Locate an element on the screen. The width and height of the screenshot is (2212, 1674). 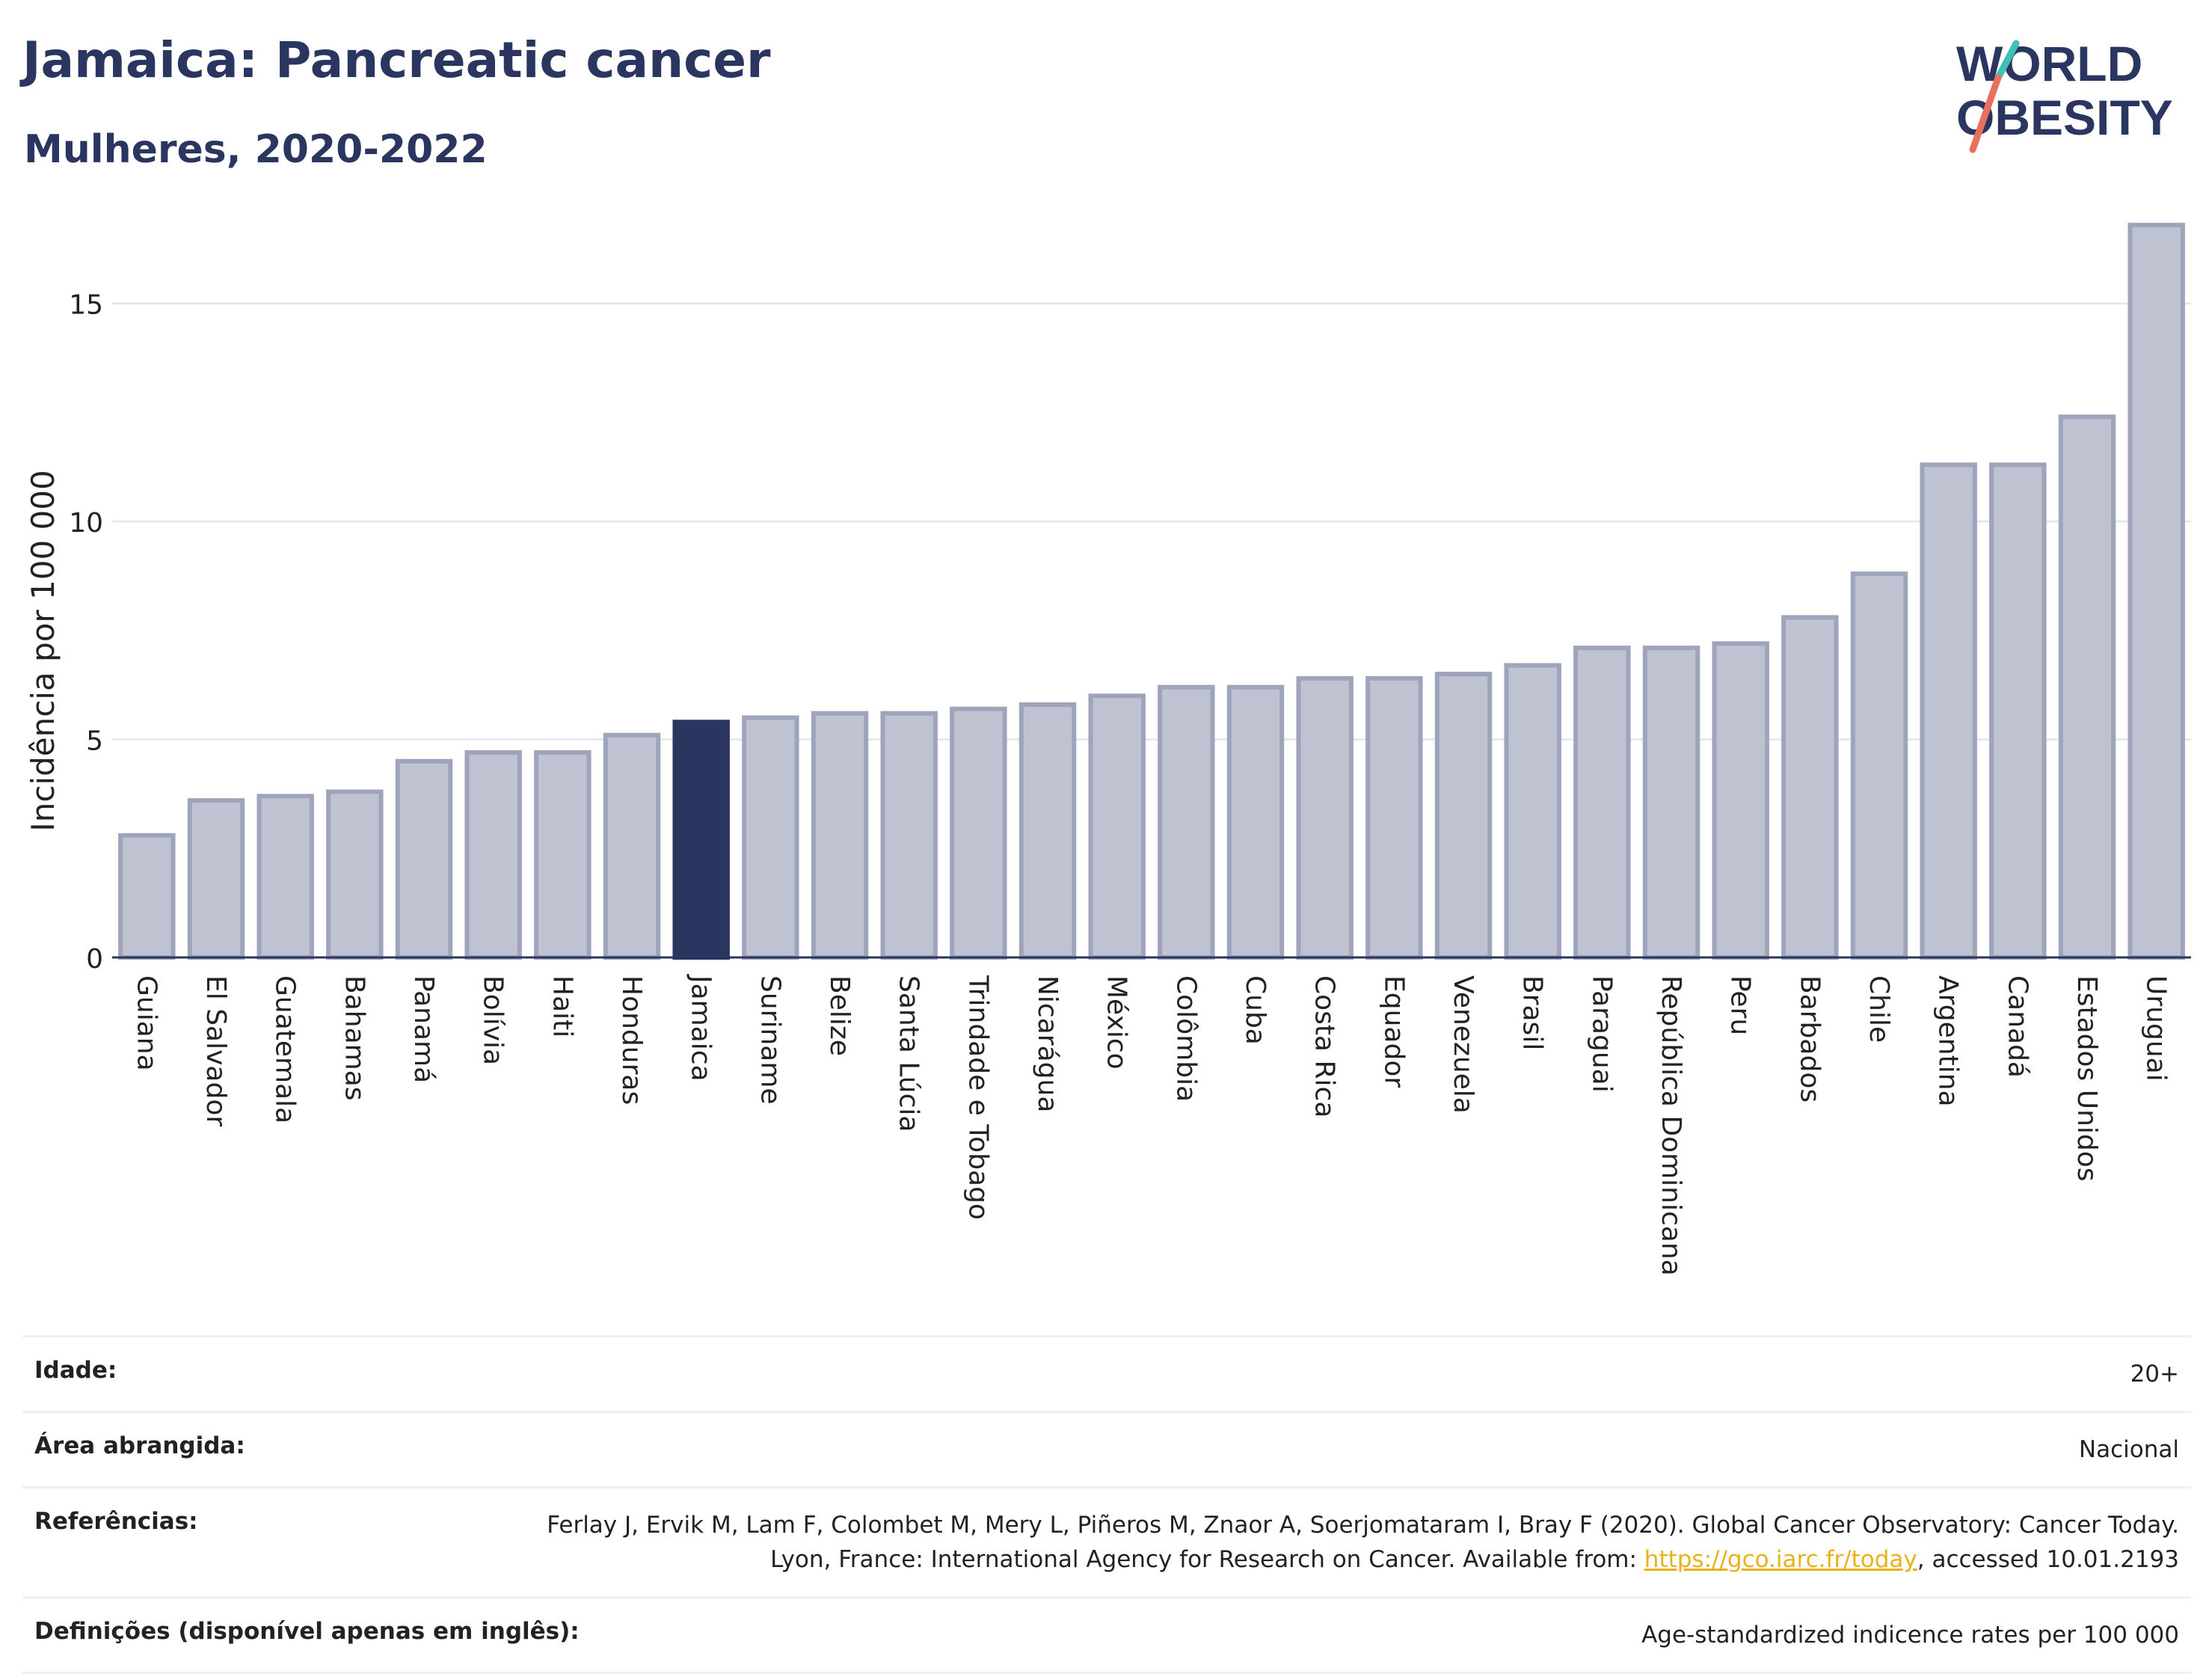
page-title: Jamaica: Pancreatic cancer is located at coordinates (396, 60).